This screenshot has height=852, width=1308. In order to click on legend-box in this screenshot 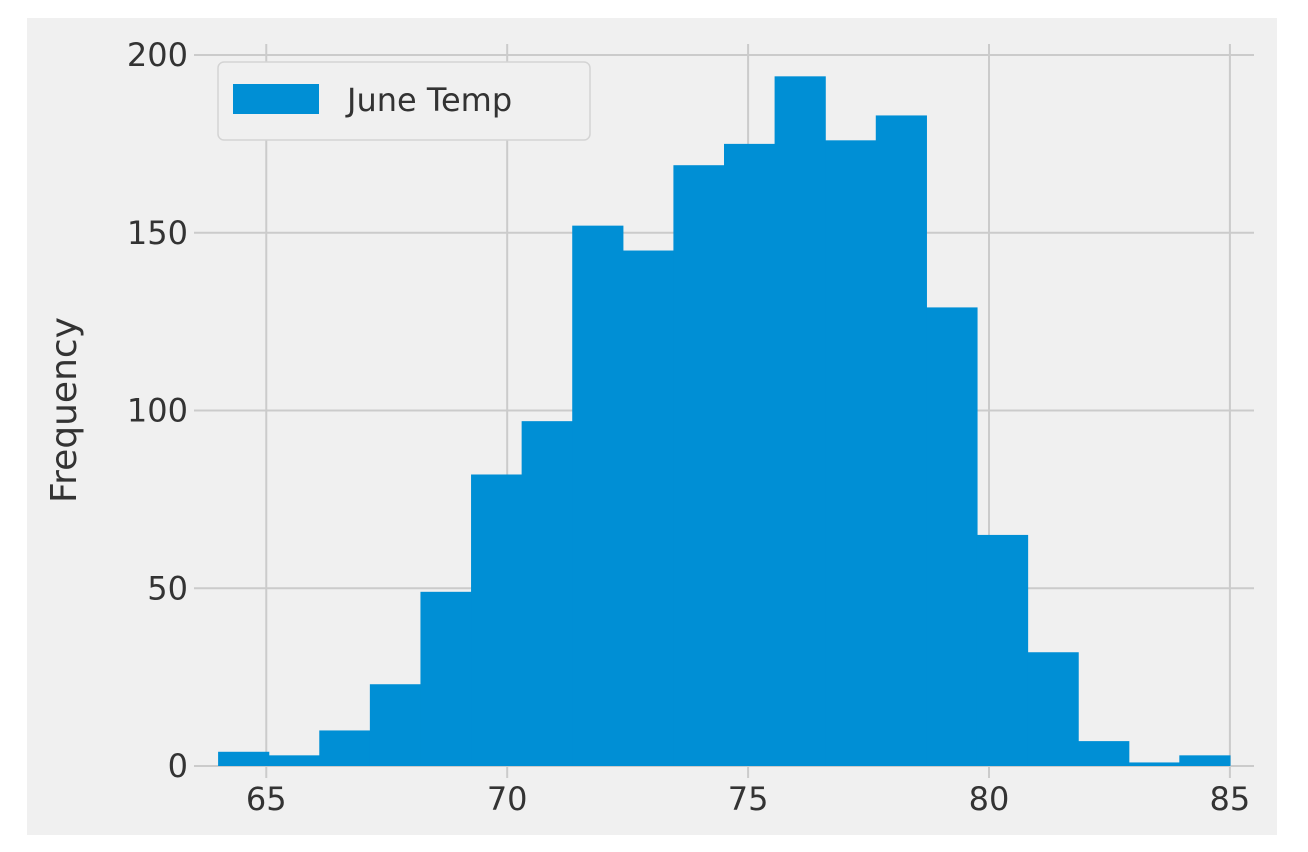, I will do `click(404, 101)`.